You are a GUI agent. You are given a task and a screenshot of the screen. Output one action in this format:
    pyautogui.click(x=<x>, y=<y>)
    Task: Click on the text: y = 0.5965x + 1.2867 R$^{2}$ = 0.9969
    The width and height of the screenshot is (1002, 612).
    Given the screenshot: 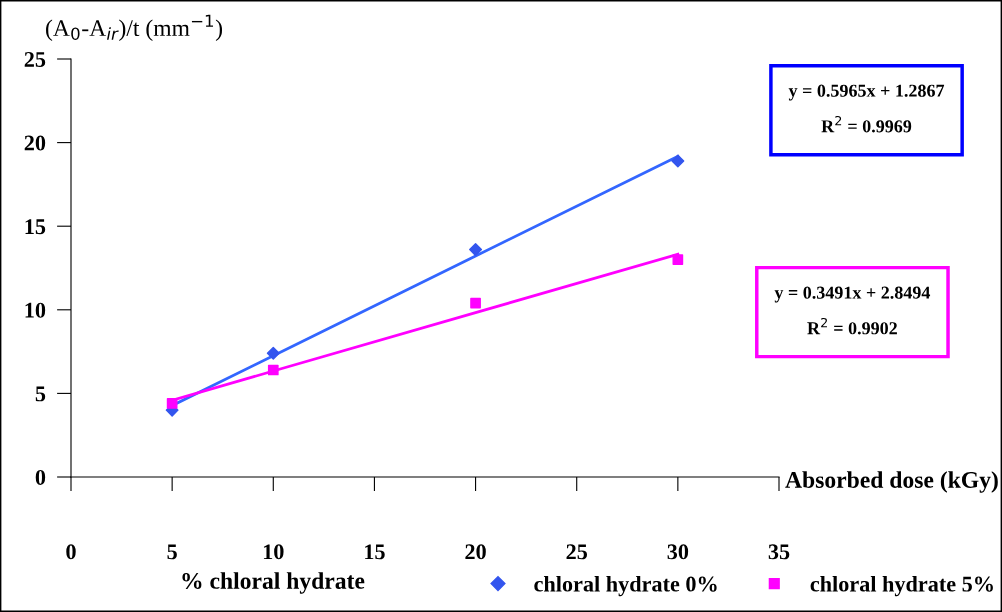 What is the action you would take?
    pyautogui.click(x=866, y=108)
    